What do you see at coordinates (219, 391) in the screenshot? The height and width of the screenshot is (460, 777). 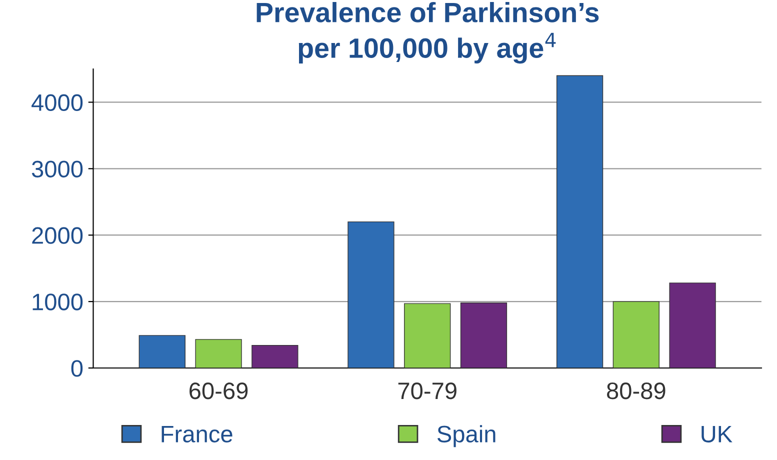 I see `x-tick-label: 60-69` at bounding box center [219, 391].